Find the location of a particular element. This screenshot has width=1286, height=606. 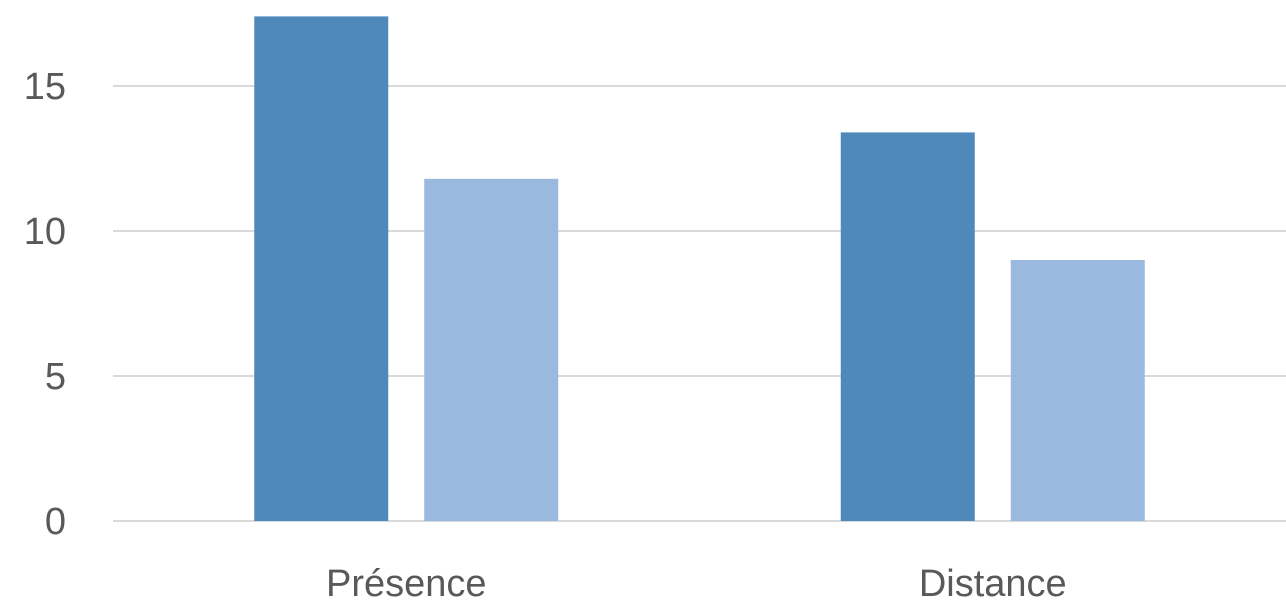

category-label: Présence is located at coordinates (406, 584).